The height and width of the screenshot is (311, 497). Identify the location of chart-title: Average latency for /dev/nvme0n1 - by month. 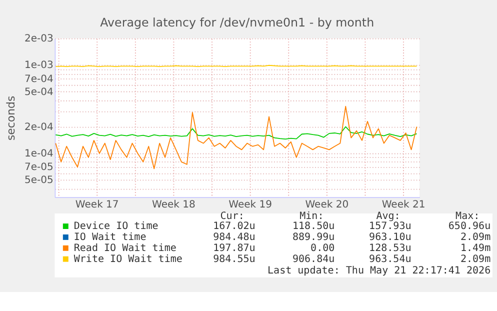
(237, 23).